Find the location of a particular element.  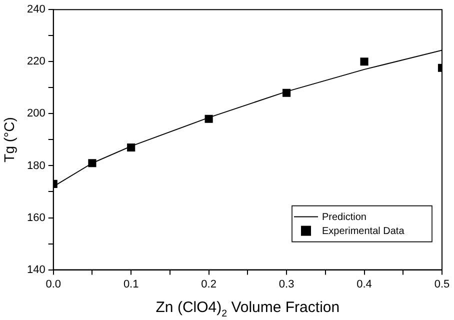

legend-label: Experimental Data is located at coordinates (363, 232).